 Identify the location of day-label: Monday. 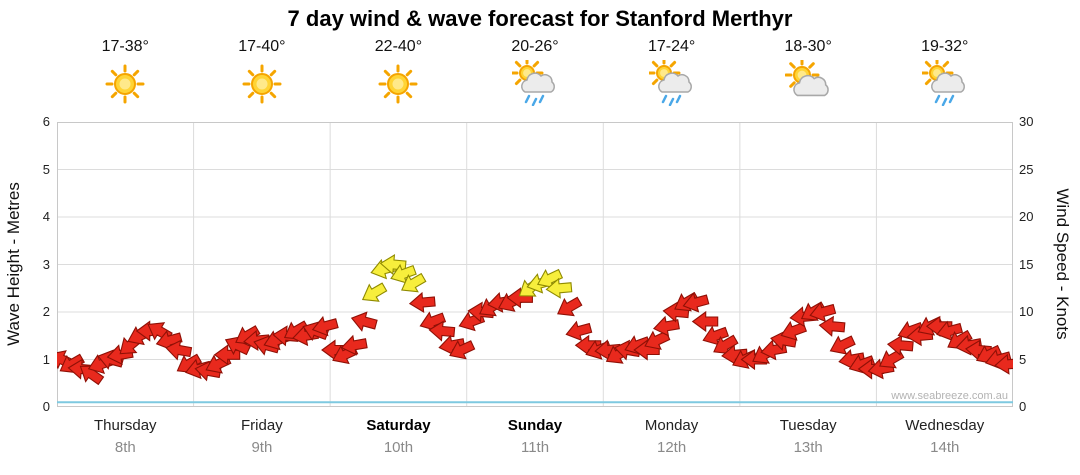
(671, 425).